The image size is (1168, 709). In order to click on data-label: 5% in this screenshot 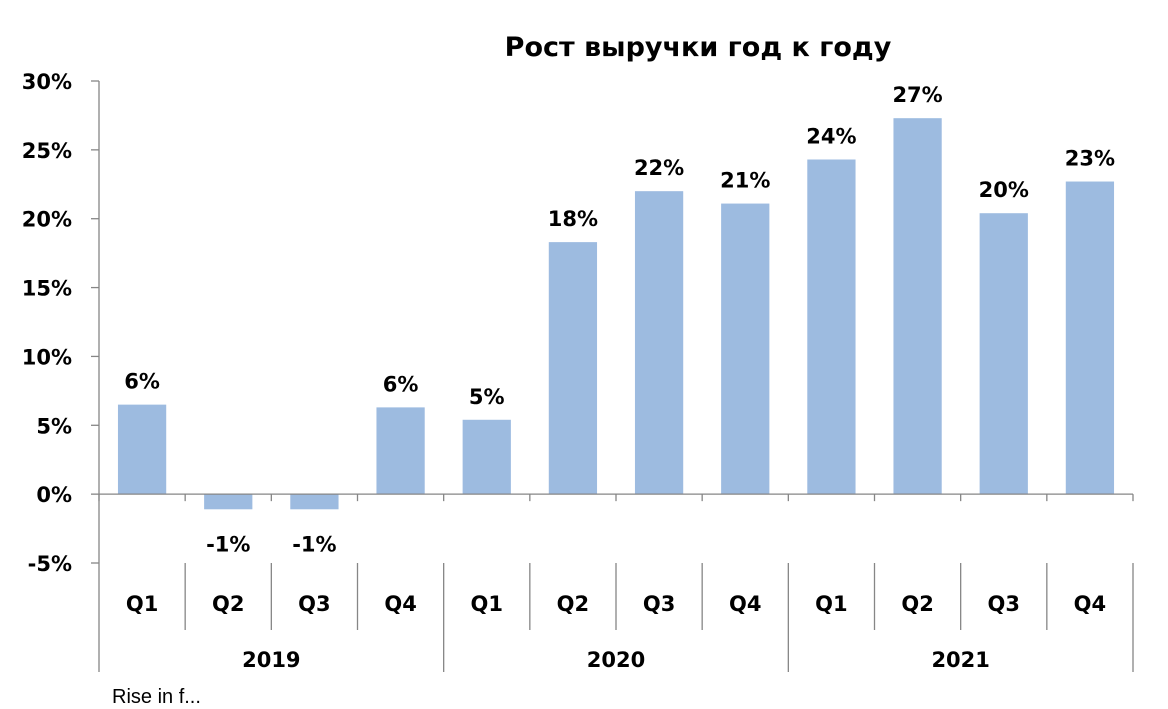, I will do `click(487, 397)`.